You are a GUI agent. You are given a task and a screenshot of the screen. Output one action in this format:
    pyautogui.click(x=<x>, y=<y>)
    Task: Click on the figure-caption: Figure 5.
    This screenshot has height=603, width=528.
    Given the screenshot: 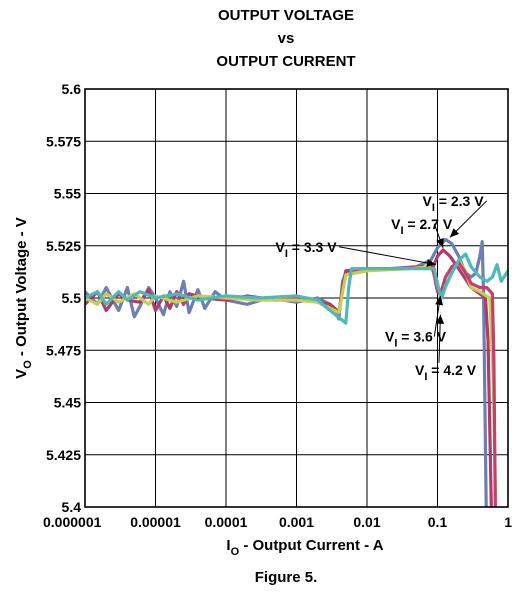 What is the action you would take?
    pyautogui.click(x=286, y=577)
    